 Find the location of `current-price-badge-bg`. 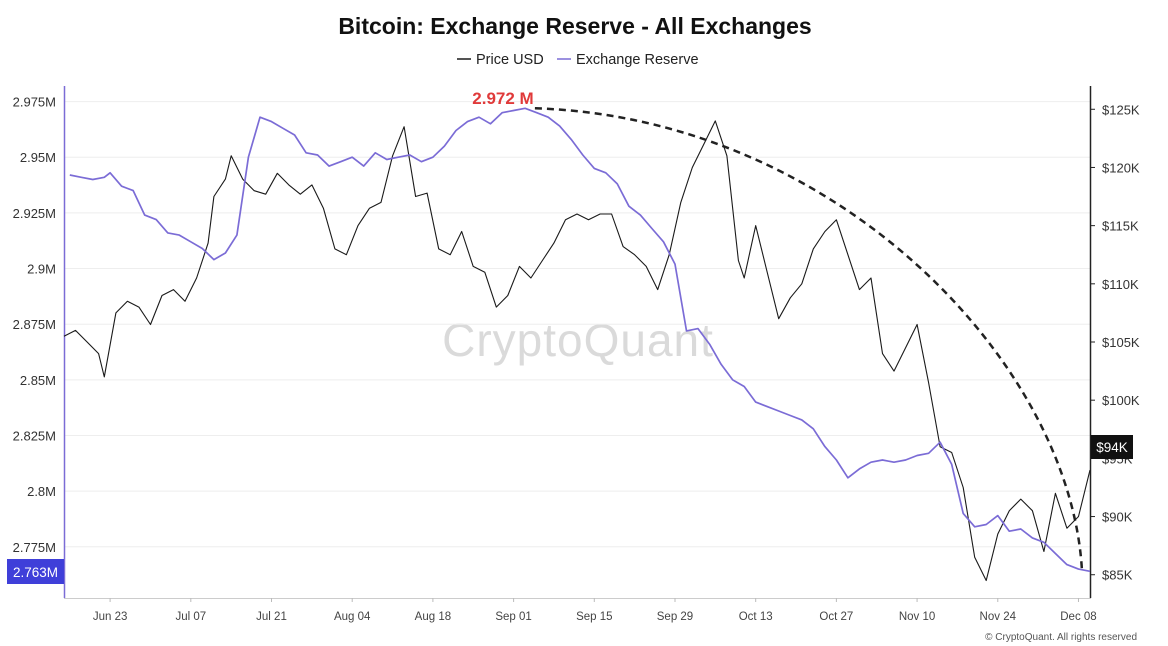

current-price-badge-bg is located at coordinates (1112, 447).